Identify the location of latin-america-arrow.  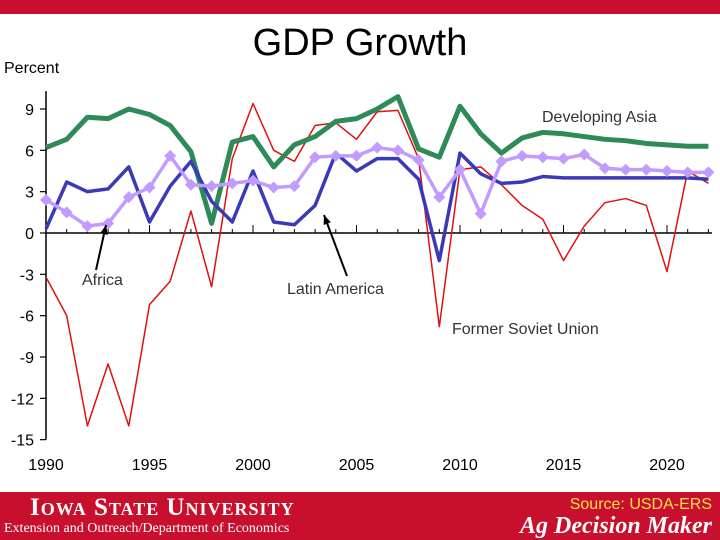
(335, 245).